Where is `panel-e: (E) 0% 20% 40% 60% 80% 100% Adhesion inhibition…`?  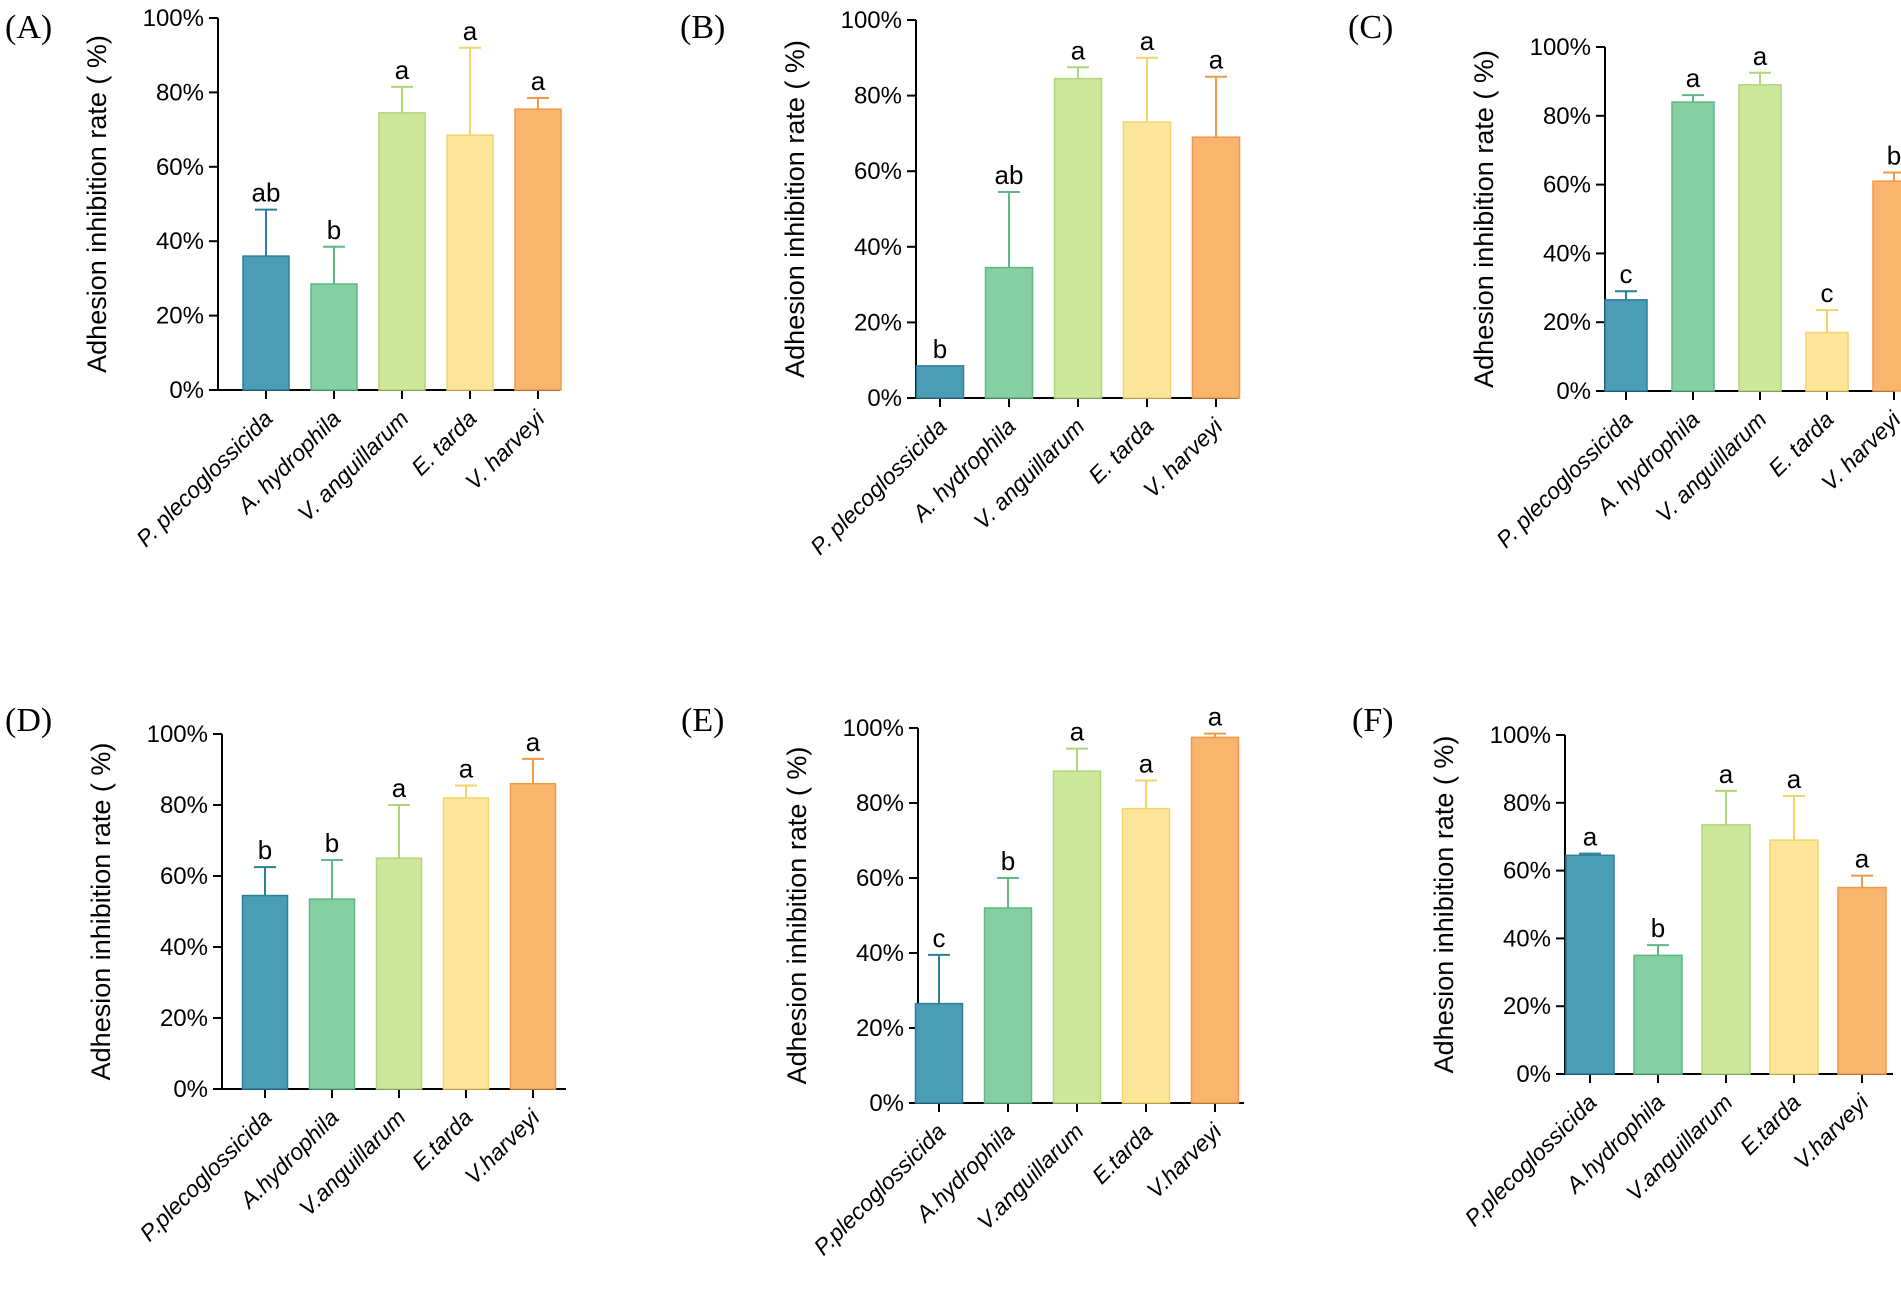
panel-e: (E) 0% 20% 40% 60% 80% 100% Adhesion inhibition… is located at coordinates (962, 981).